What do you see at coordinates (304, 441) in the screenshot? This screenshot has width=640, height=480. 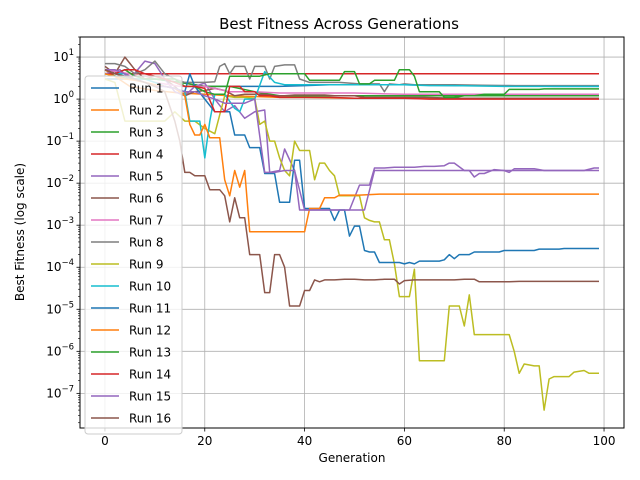 I see `x-tick-label: 40` at bounding box center [304, 441].